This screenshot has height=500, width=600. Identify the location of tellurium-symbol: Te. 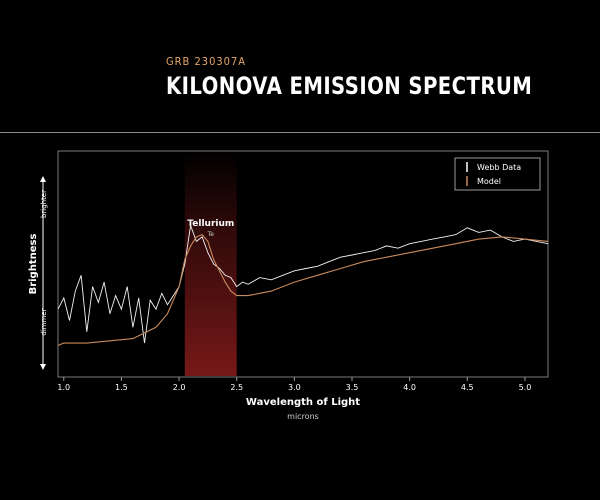
(211, 234).